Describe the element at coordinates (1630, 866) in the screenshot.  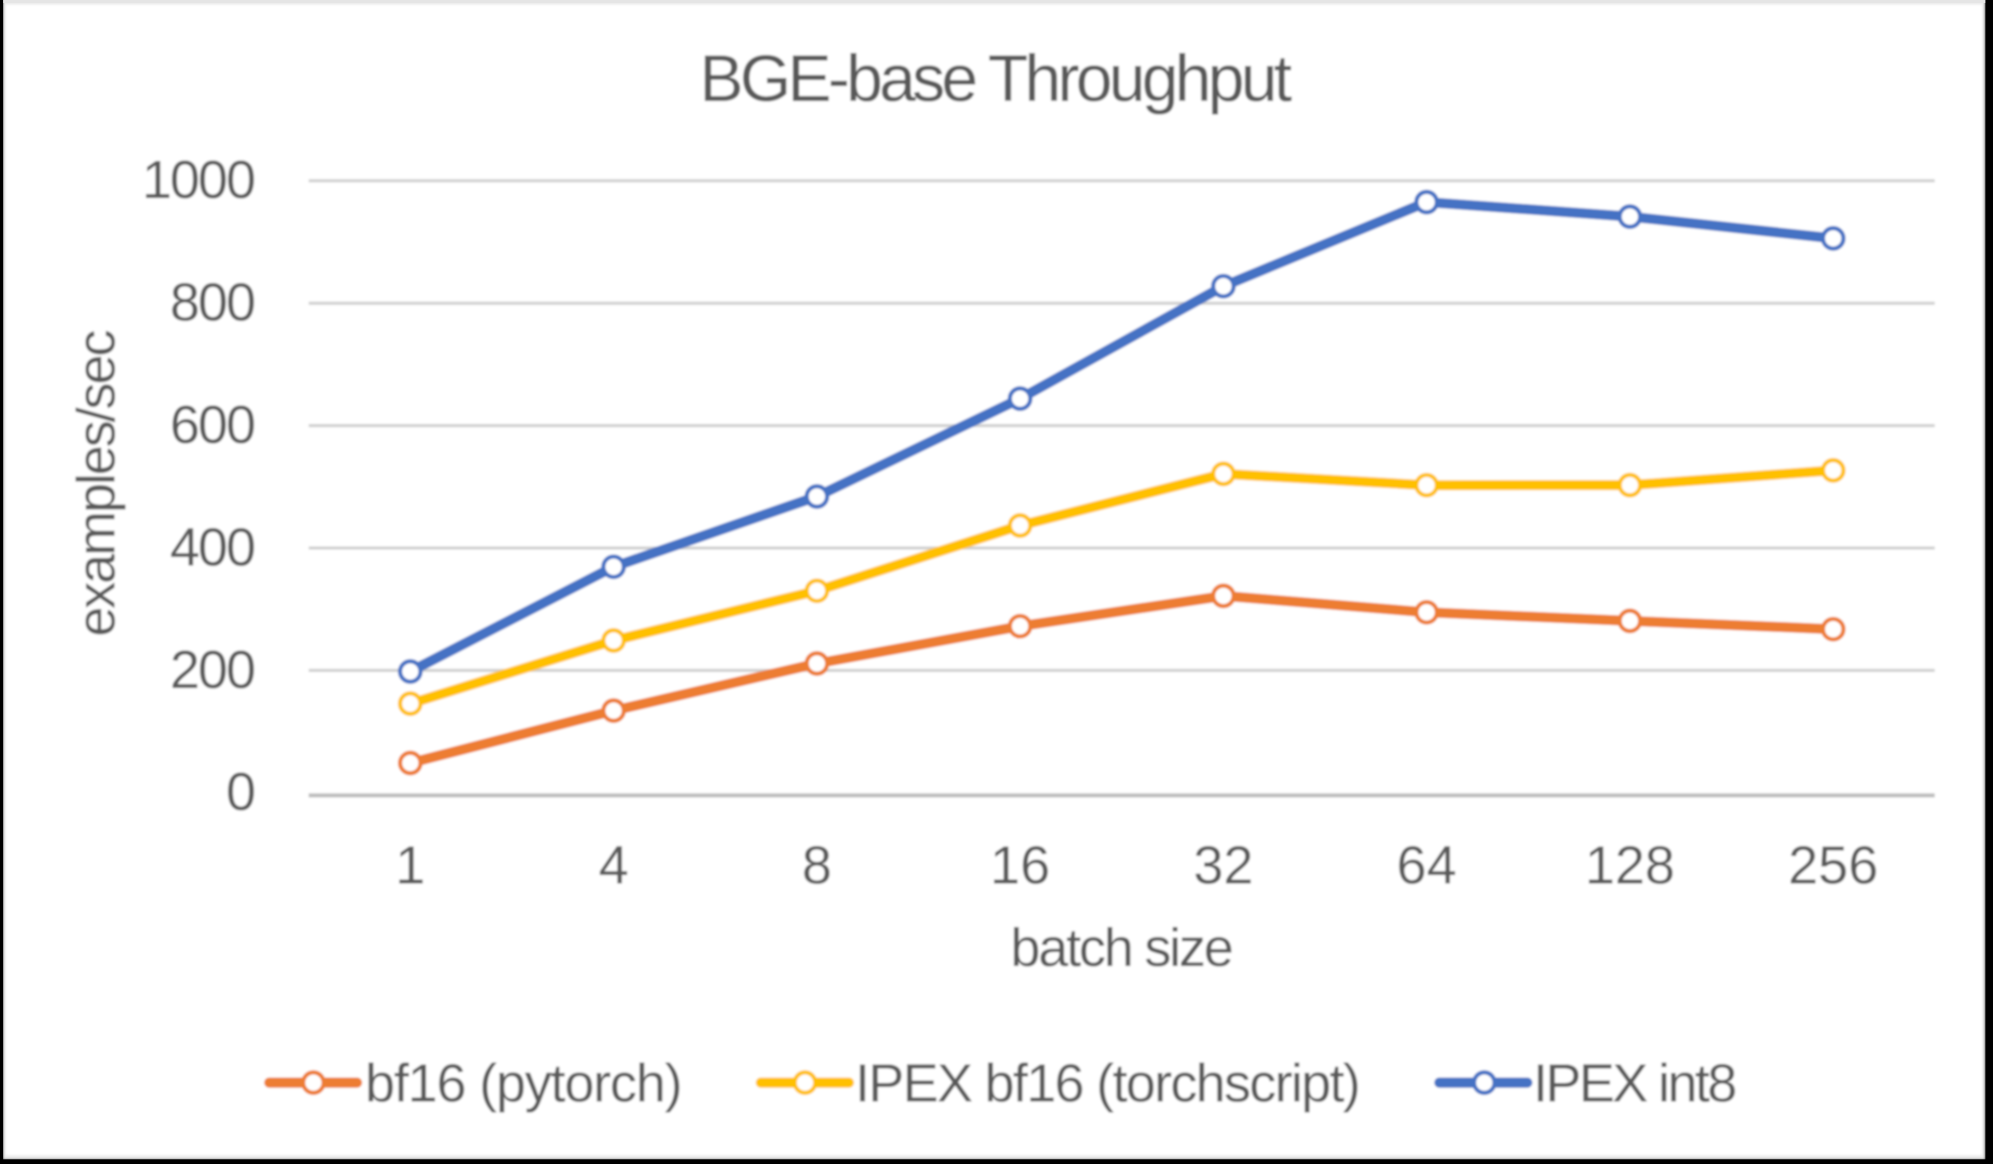
I see `svg-text: 128` at that location.